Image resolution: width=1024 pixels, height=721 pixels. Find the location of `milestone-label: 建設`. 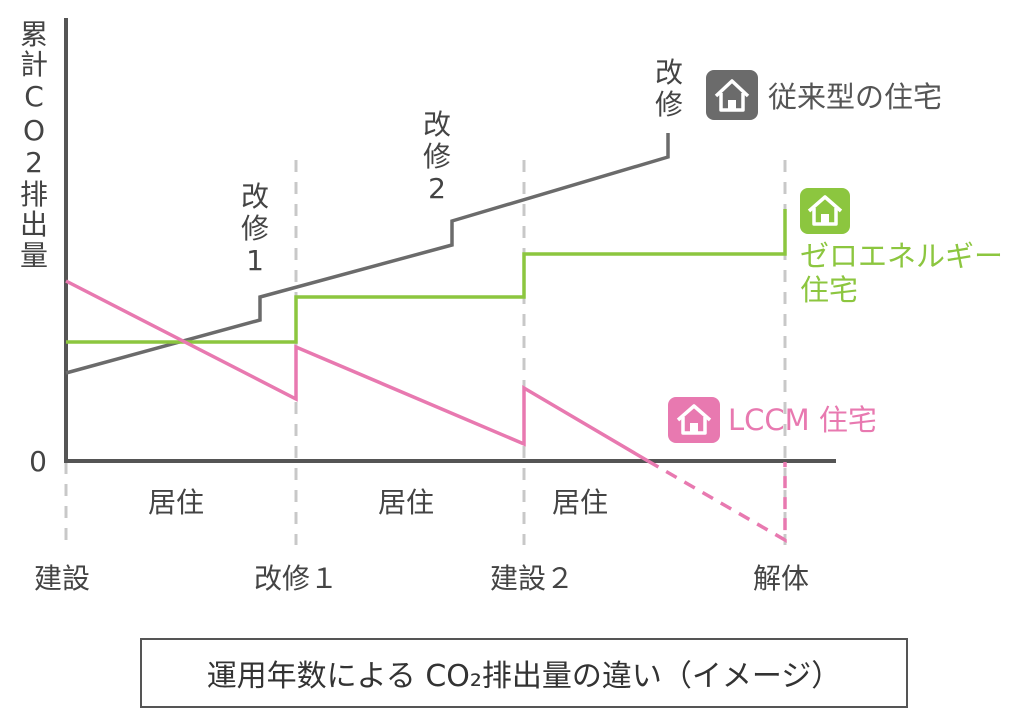

milestone-label: 建設 is located at coordinates (62, 578).